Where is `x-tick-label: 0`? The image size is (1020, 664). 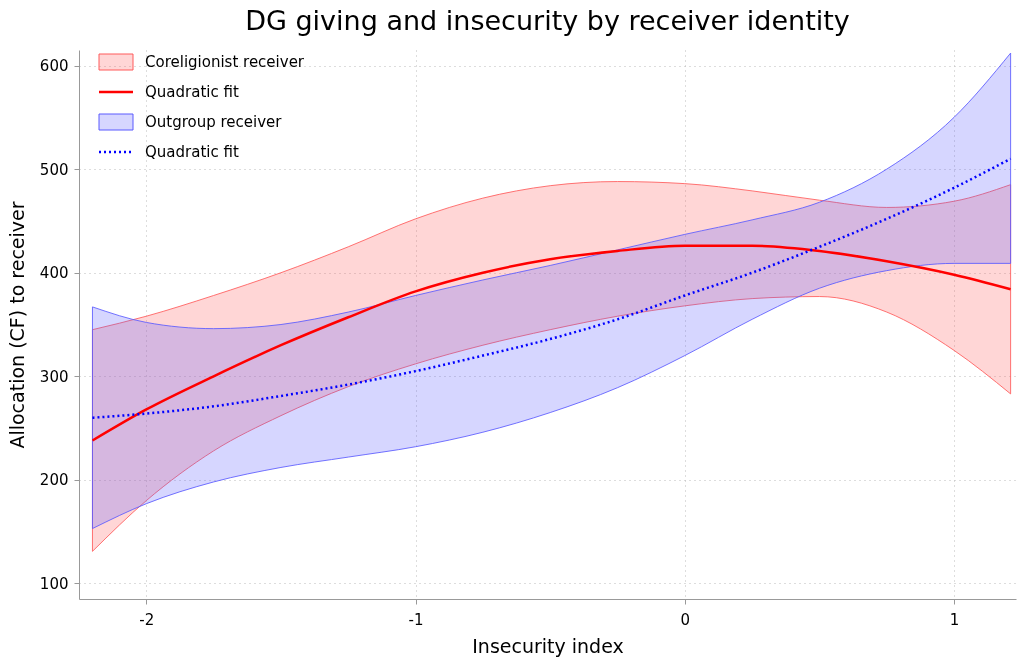
x-tick-label: 0 is located at coordinates (685, 619).